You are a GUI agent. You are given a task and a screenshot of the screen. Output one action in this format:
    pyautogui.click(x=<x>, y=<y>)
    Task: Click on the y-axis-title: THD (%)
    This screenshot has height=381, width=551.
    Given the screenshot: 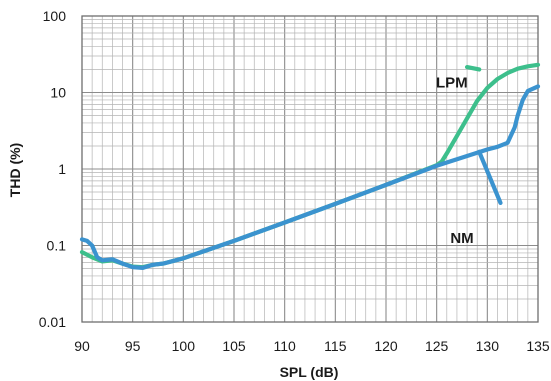 What is the action you would take?
    pyautogui.click(x=15, y=170)
    